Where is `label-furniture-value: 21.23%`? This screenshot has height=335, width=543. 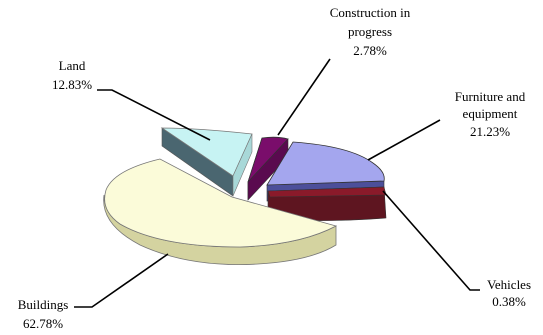 label-furniture-value: 21.23% is located at coordinates (490, 131).